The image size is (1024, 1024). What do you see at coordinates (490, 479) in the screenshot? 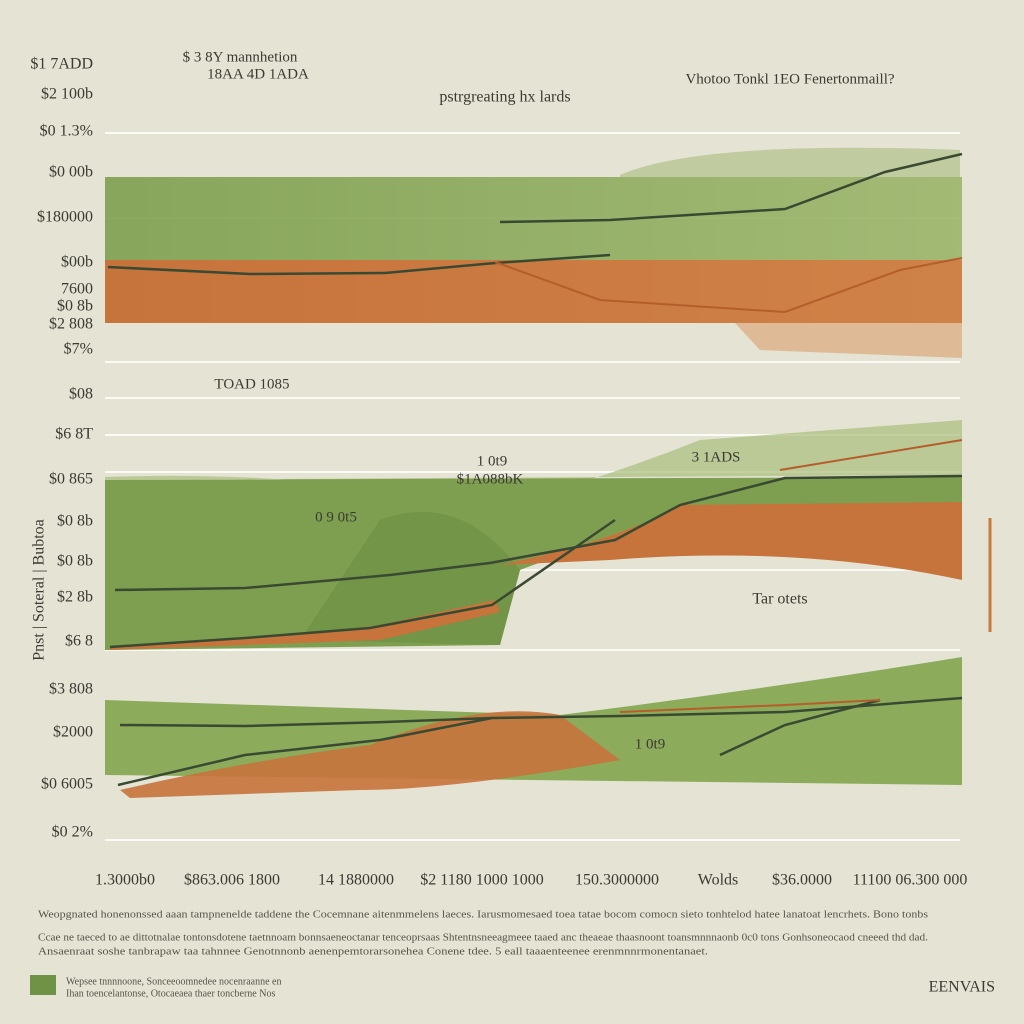
I see `annotation: $1A088bK` at bounding box center [490, 479].